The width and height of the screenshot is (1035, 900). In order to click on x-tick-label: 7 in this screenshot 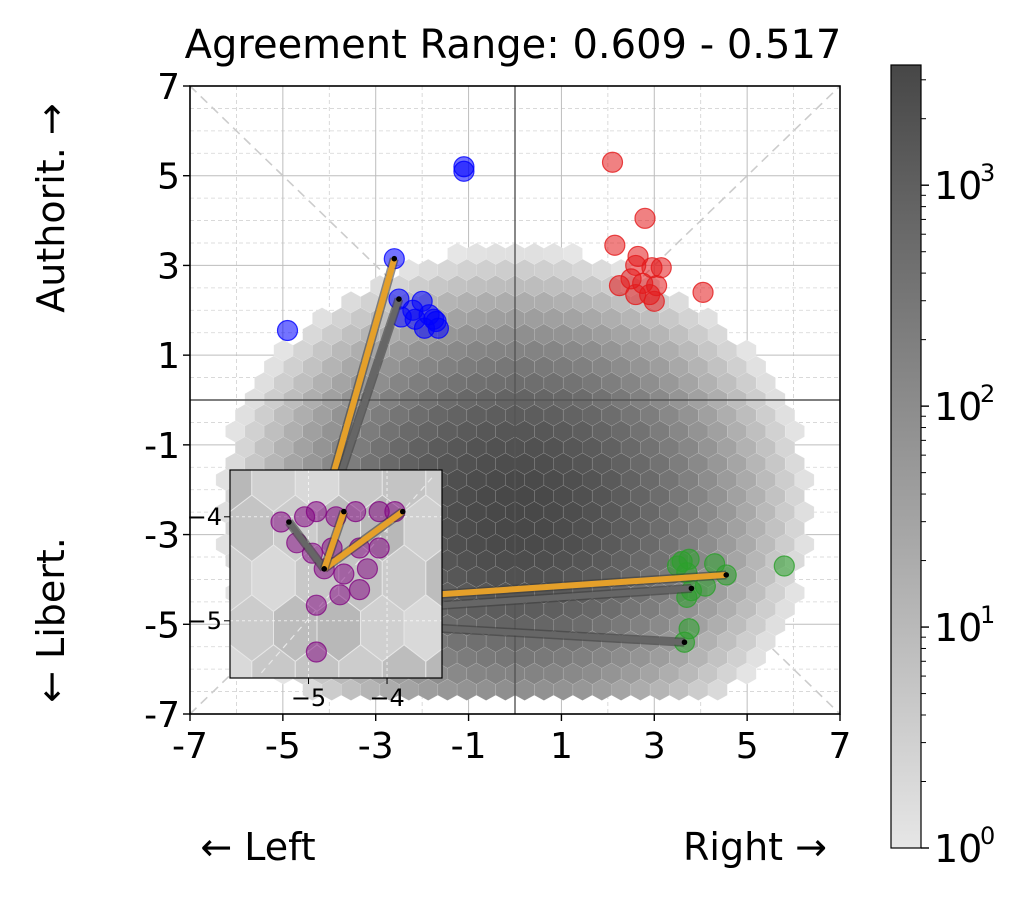, I will do `click(840, 746)`.